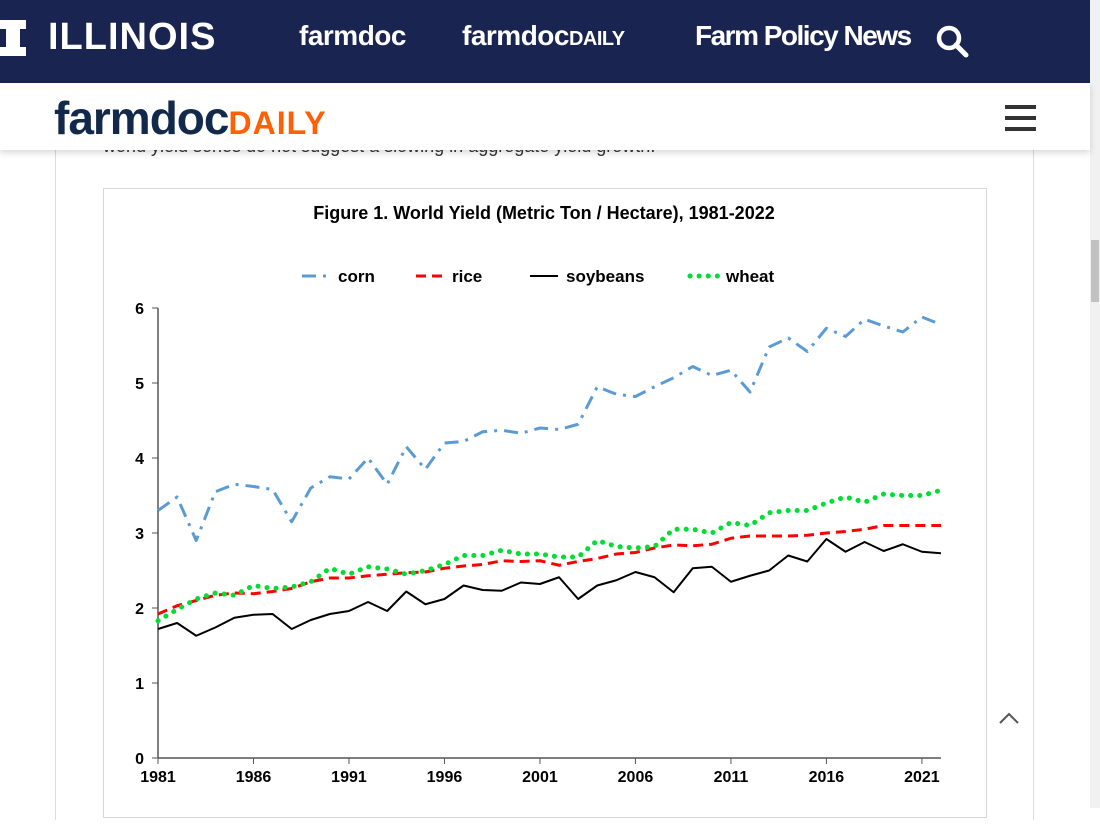 This screenshot has height=824, width=1100. What do you see at coordinates (1095, 271) in the screenshot?
I see `scrollbar-thumb` at bounding box center [1095, 271].